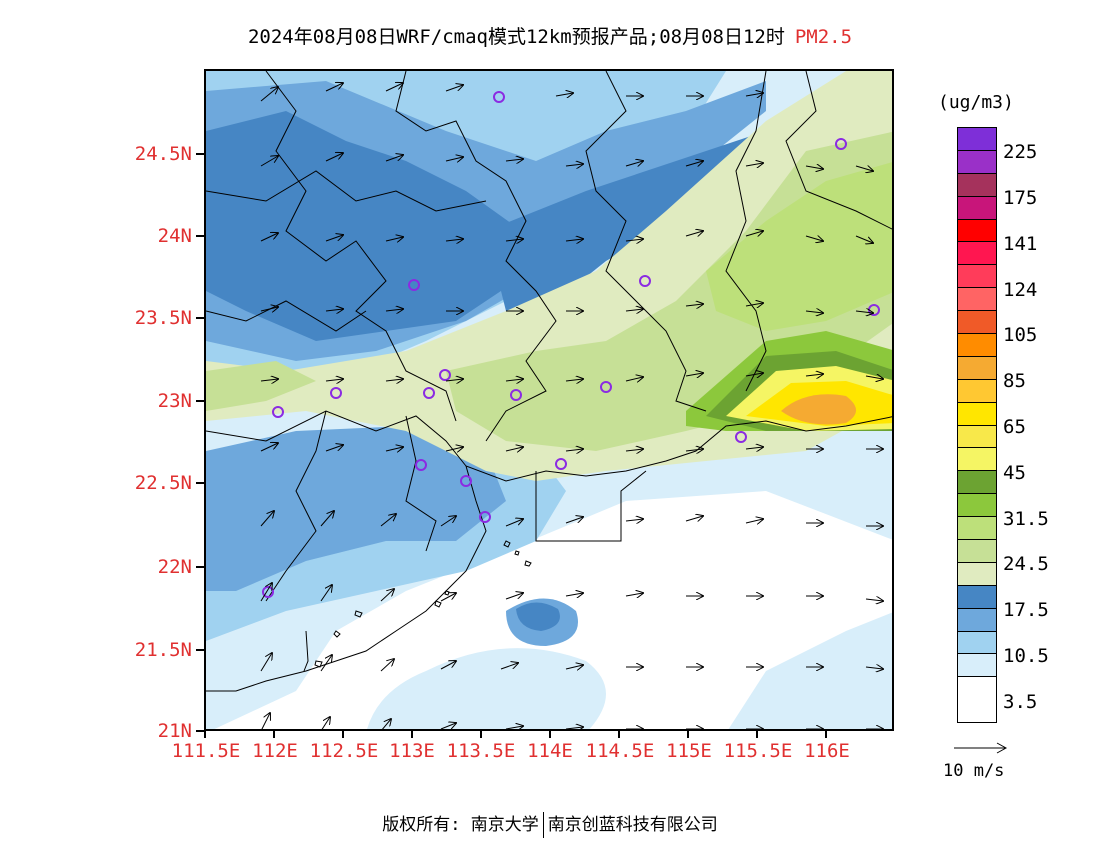 This screenshot has height=850, width=1100. Describe the element at coordinates (823, 37) in the screenshot. I see `title-species: PM2.5` at that location.